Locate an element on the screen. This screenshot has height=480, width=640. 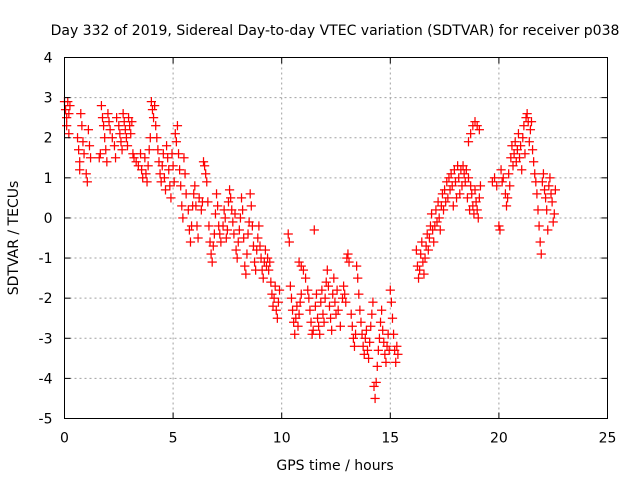
y-tick-label: -5 is located at coordinates (46, 420).